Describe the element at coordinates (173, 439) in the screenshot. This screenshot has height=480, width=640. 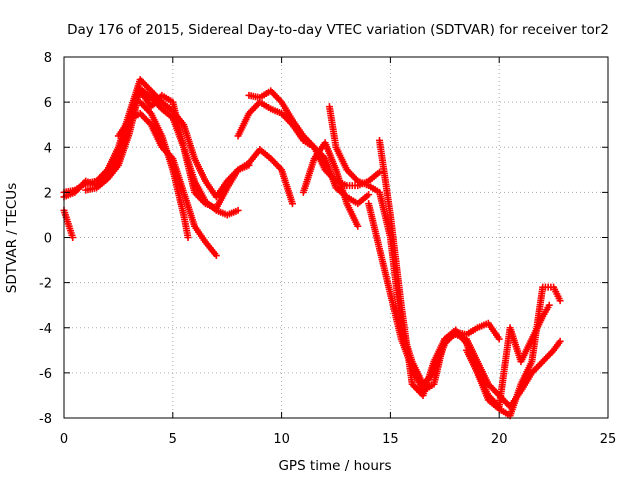
I see `x-tick-label: 5` at that location.